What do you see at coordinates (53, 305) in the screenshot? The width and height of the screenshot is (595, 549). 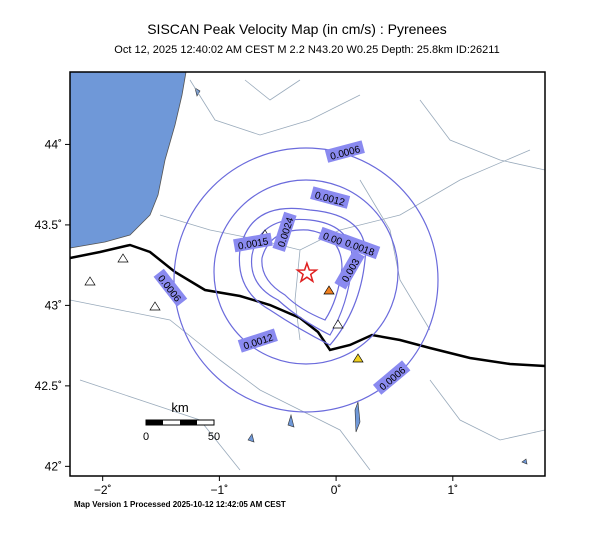 I see `y-tick-label: 43˚` at bounding box center [53, 305].